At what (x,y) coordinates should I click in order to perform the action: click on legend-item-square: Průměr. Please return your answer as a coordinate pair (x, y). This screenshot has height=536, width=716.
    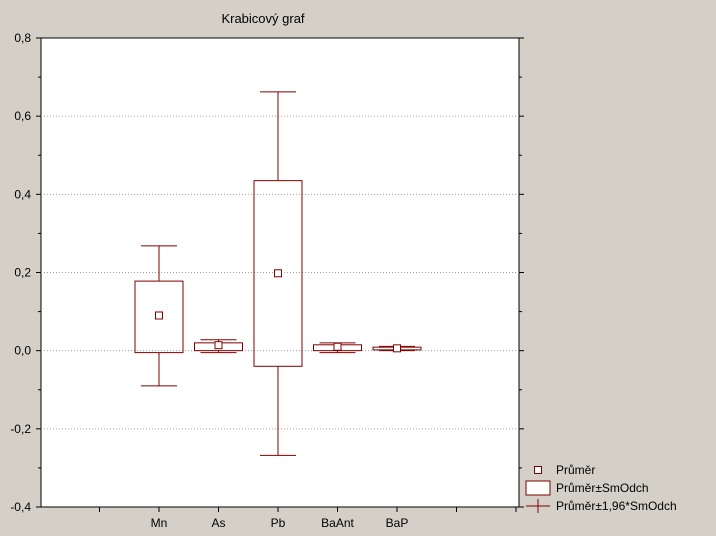
    Looking at the image, I should click on (564, 470).